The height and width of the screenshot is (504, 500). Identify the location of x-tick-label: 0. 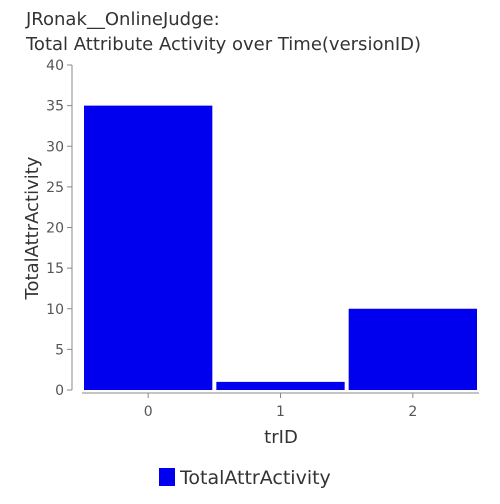
(148, 412).